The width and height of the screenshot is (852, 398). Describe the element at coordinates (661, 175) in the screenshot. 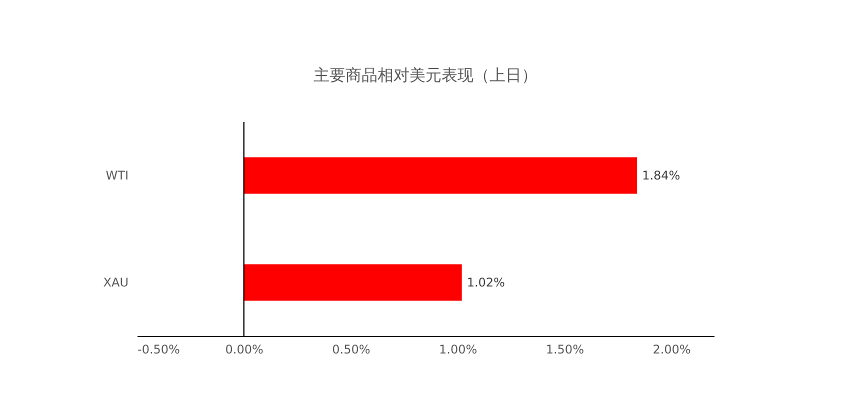

I see `data-label: 1.84%` at that location.